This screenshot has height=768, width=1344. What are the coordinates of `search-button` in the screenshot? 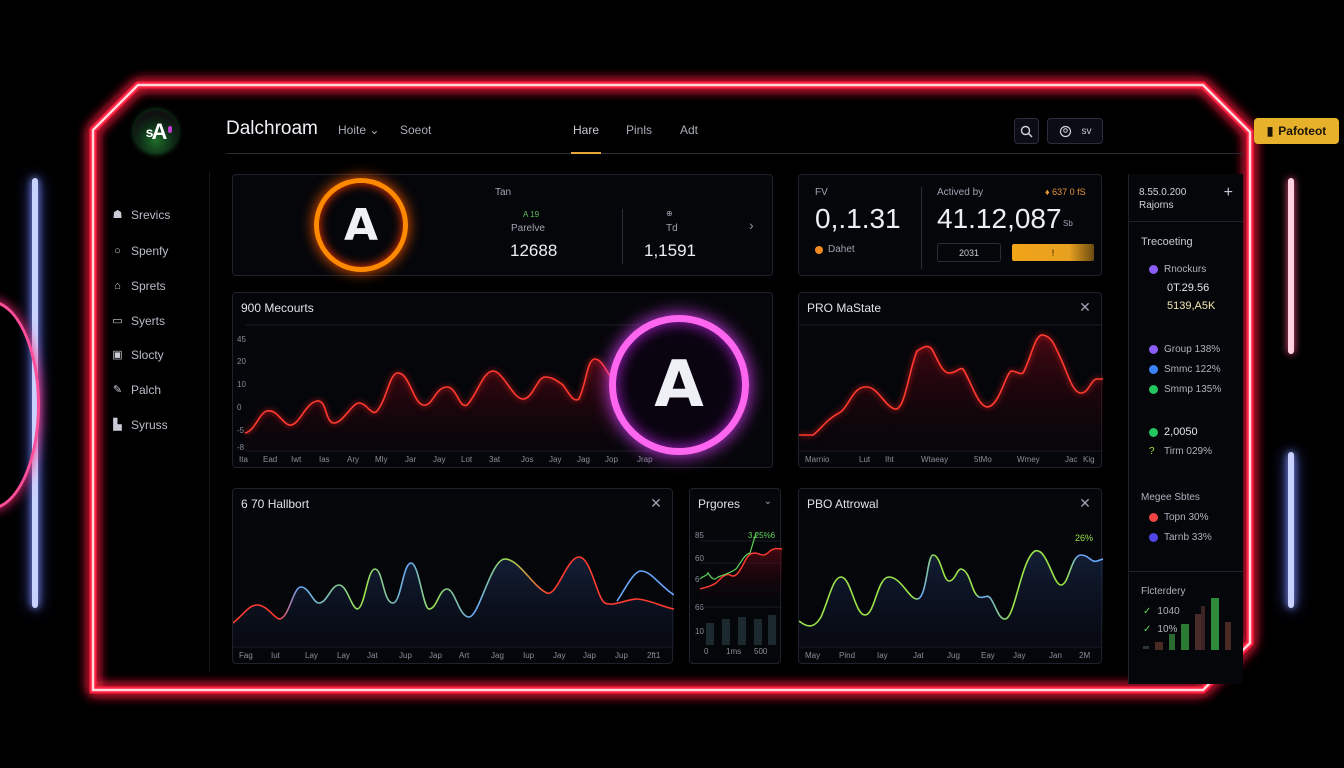 It's located at (1026, 131).